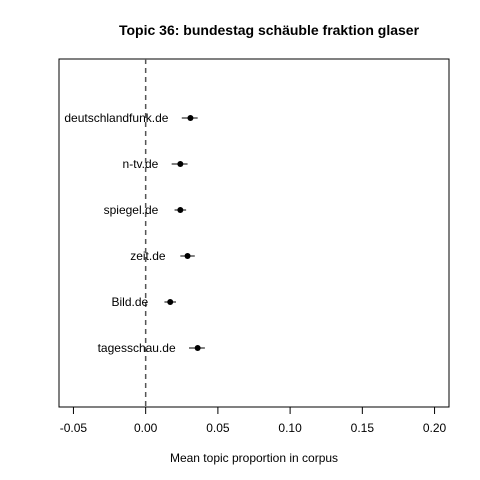  I want to click on data-point-group: n-tv.de, so click(155, 164).